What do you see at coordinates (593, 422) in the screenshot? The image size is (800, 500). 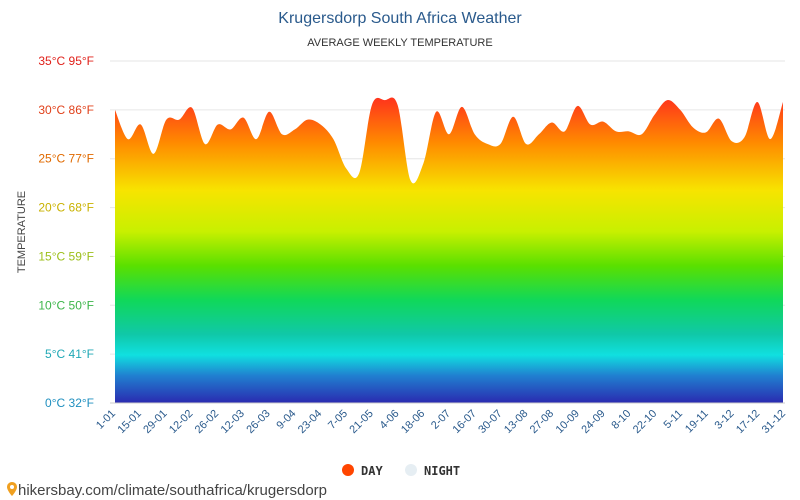 I see `x-tick-label: 24-09` at bounding box center [593, 422].